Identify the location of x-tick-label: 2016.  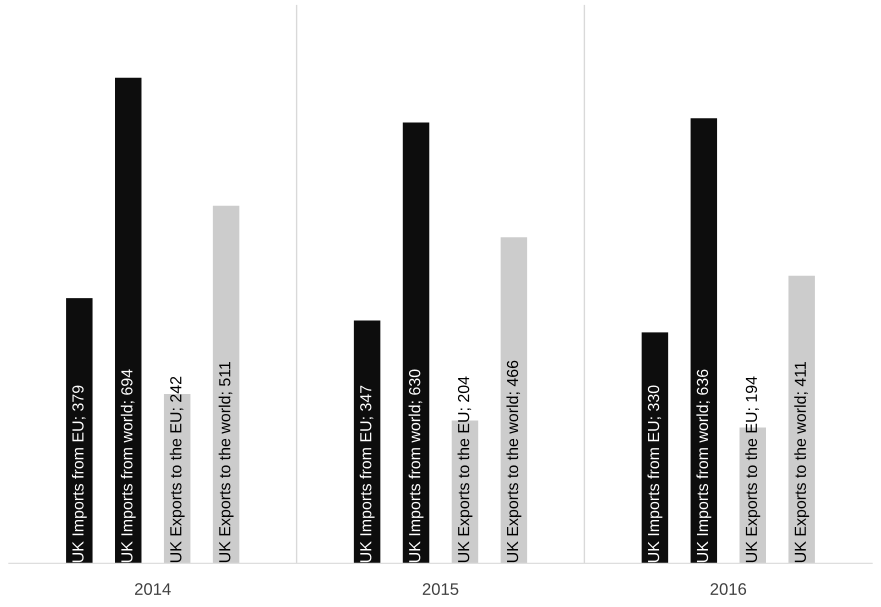
(728, 589).